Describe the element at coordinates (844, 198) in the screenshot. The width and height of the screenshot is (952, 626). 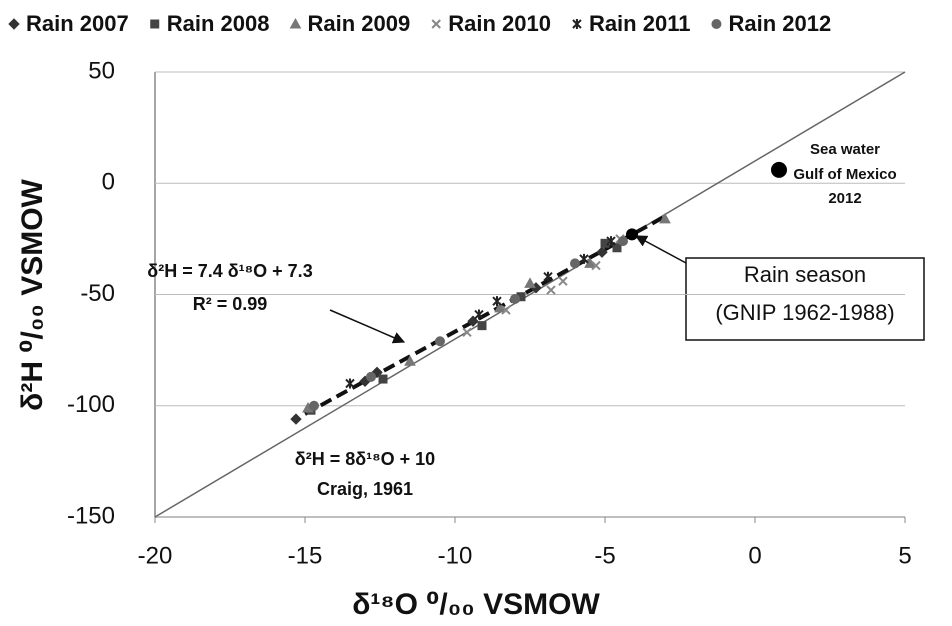
I see `annotation: 2012` at that location.